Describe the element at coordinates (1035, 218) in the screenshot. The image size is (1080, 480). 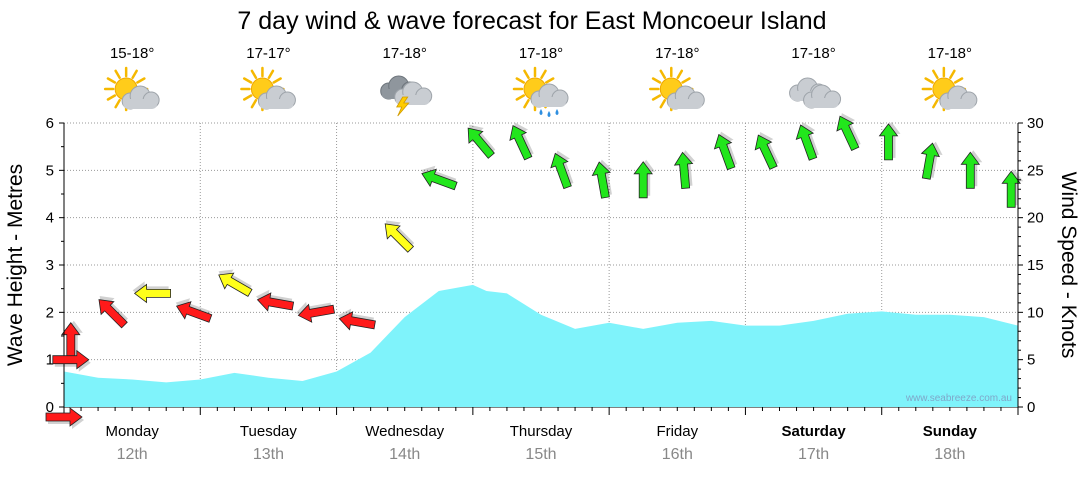
I see `right-tick-label: 20` at that location.